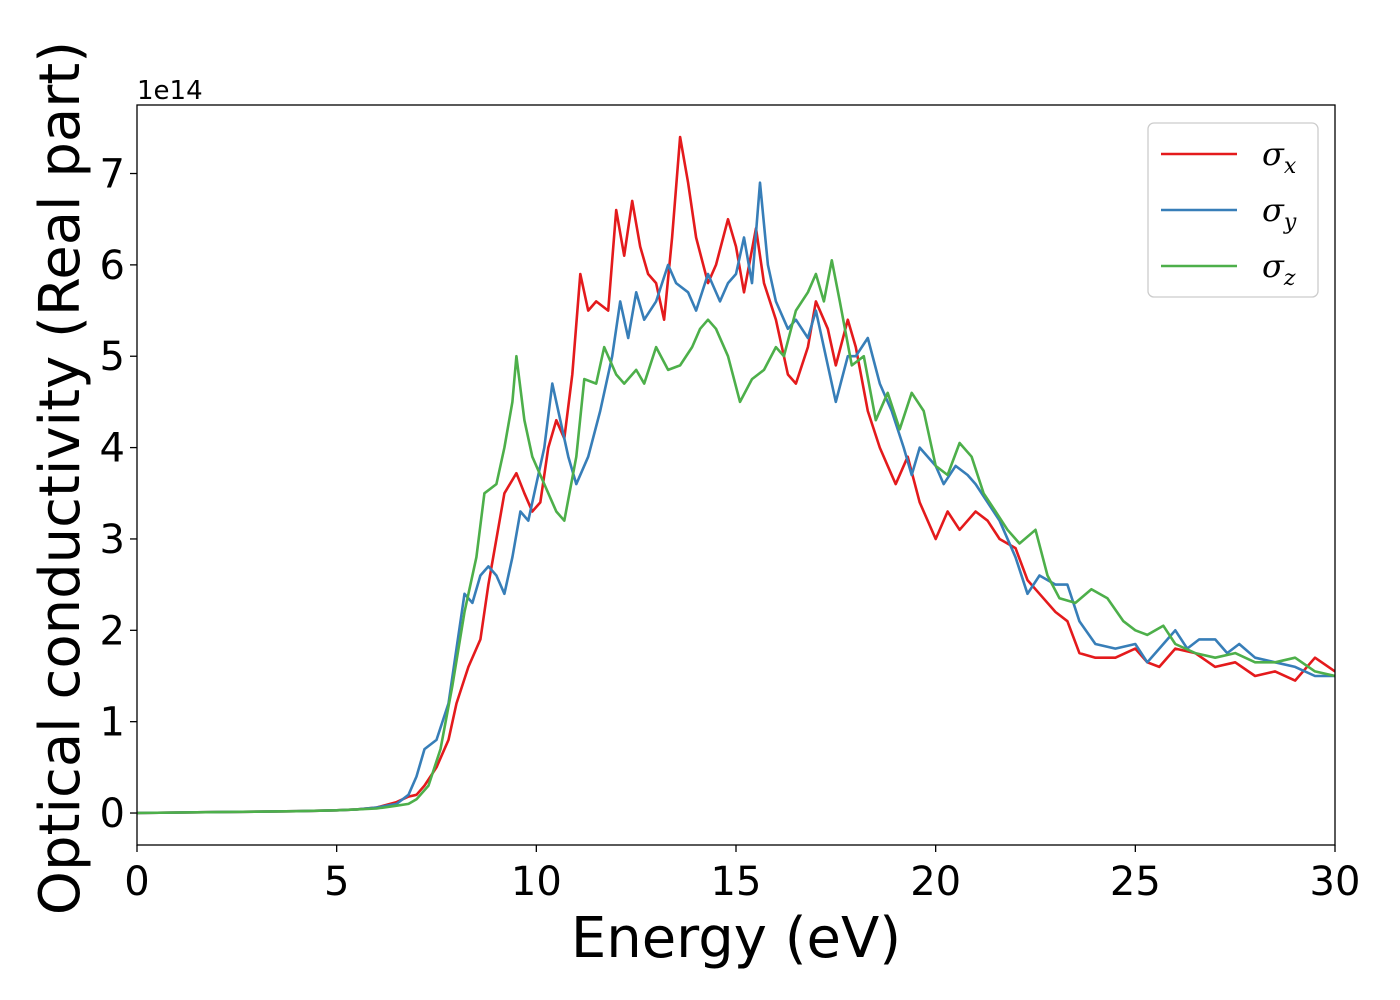  I want to click on legend-label-y: σy, so click(1279, 213).